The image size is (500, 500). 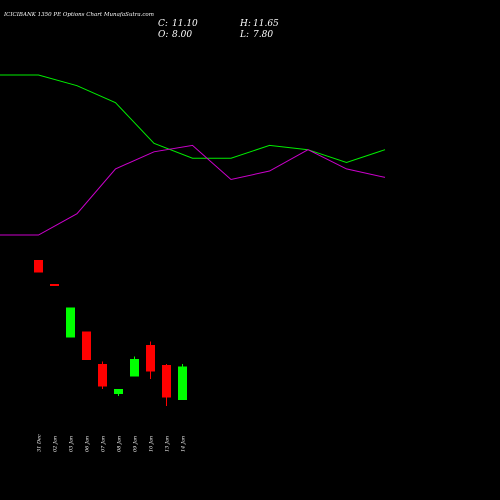 What do you see at coordinates (163, 35) in the screenshot?
I see `open-label: O:` at bounding box center [163, 35].